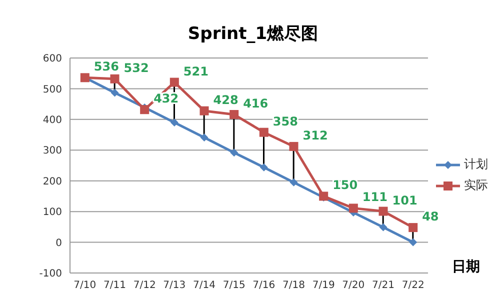 The width and height of the screenshot is (500, 307). What do you see at coordinates (50, 274) in the screenshot?
I see `y-tick-label: -100` at bounding box center [50, 274].